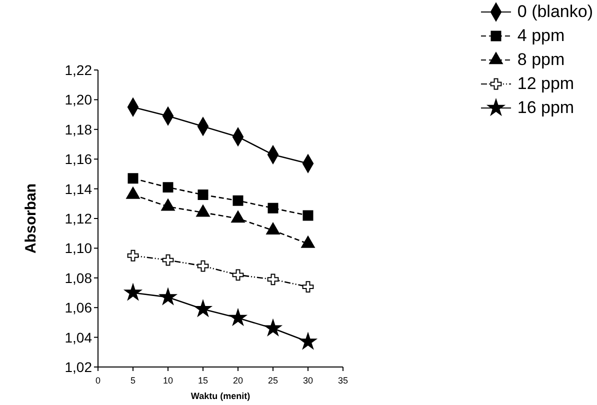 The image size is (597, 405). What do you see at coordinates (78, 100) in the screenshot?
I see `y-tick-label: 1,20` at bounding box center [78, 100].